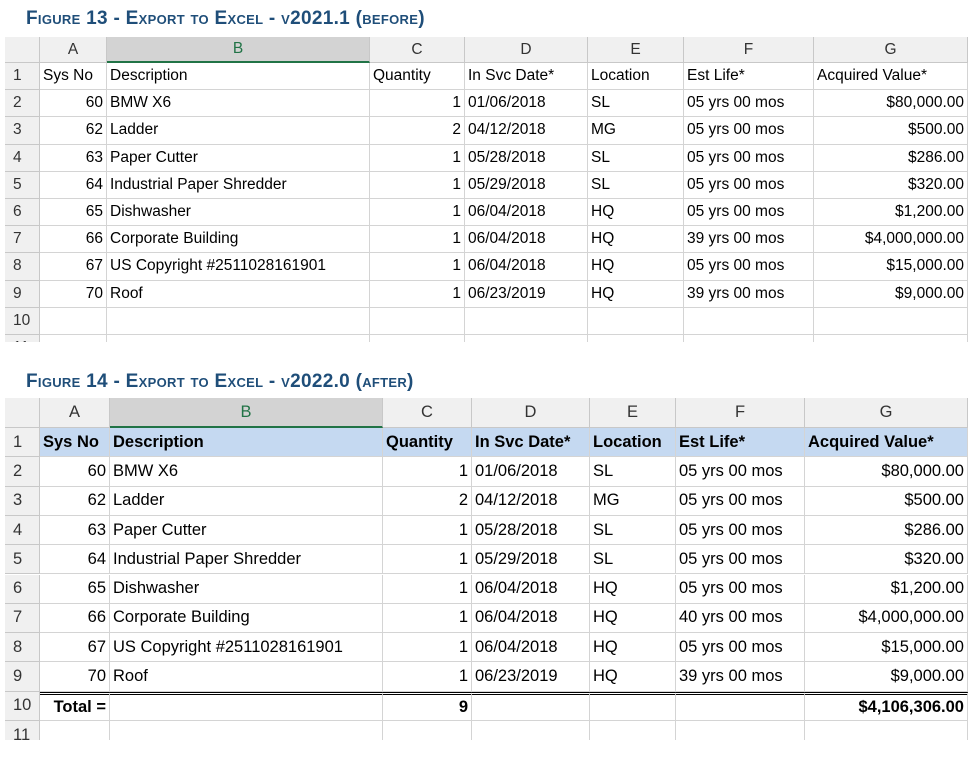 This screenshot has width=975, height=767. I want to click on cell: Total =, so click(75, 706).